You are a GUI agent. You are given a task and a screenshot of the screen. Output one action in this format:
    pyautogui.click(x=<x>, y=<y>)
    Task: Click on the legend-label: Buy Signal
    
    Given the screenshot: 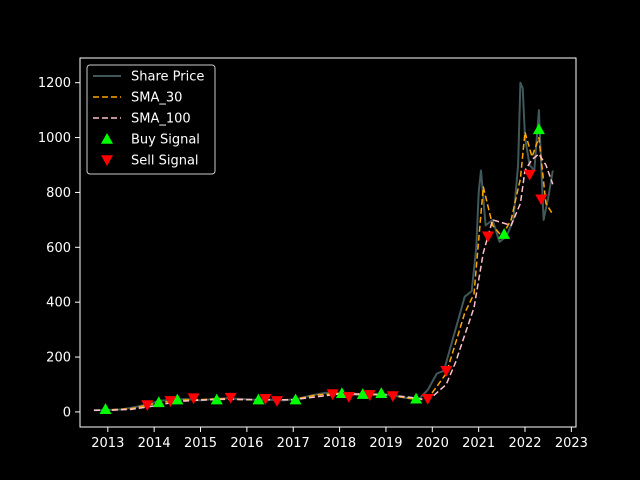 What is the action you would take?
    pyautogui.click(x=165, y=140)
    